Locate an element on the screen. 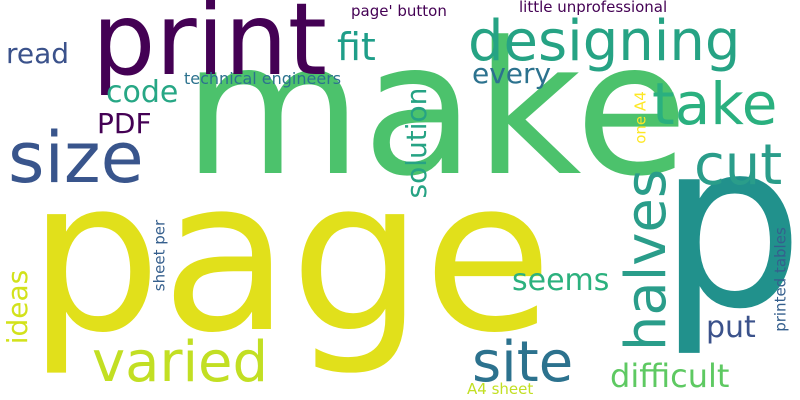  word-halves: halves is located at coordinates (646, 260).